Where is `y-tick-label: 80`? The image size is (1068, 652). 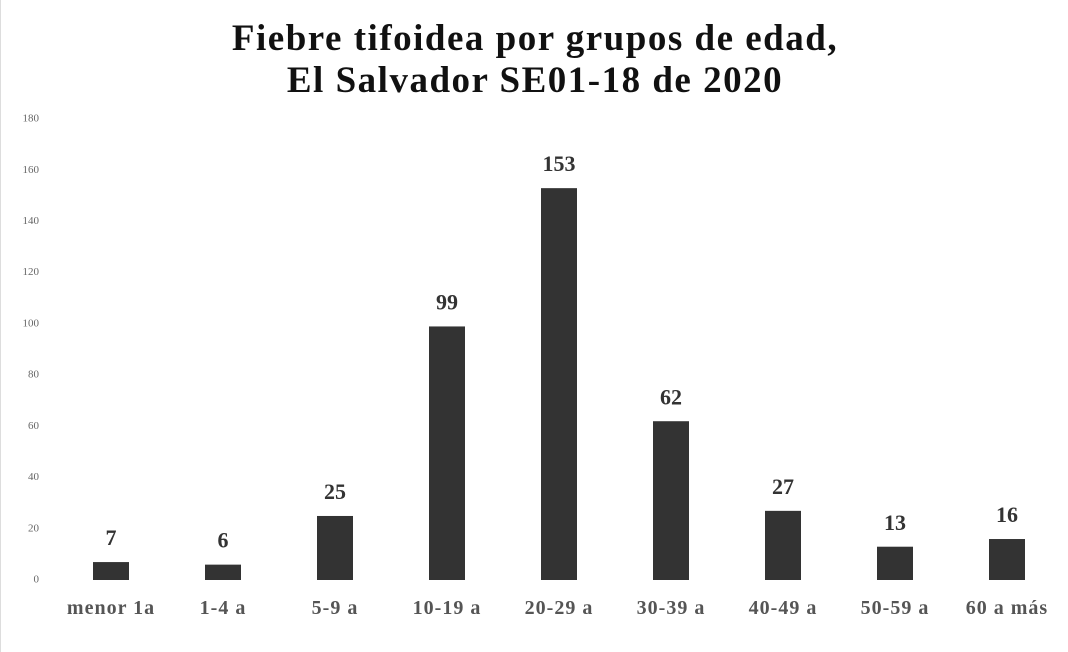 y-tick-label: 80 is located at coordinates (34, 375).